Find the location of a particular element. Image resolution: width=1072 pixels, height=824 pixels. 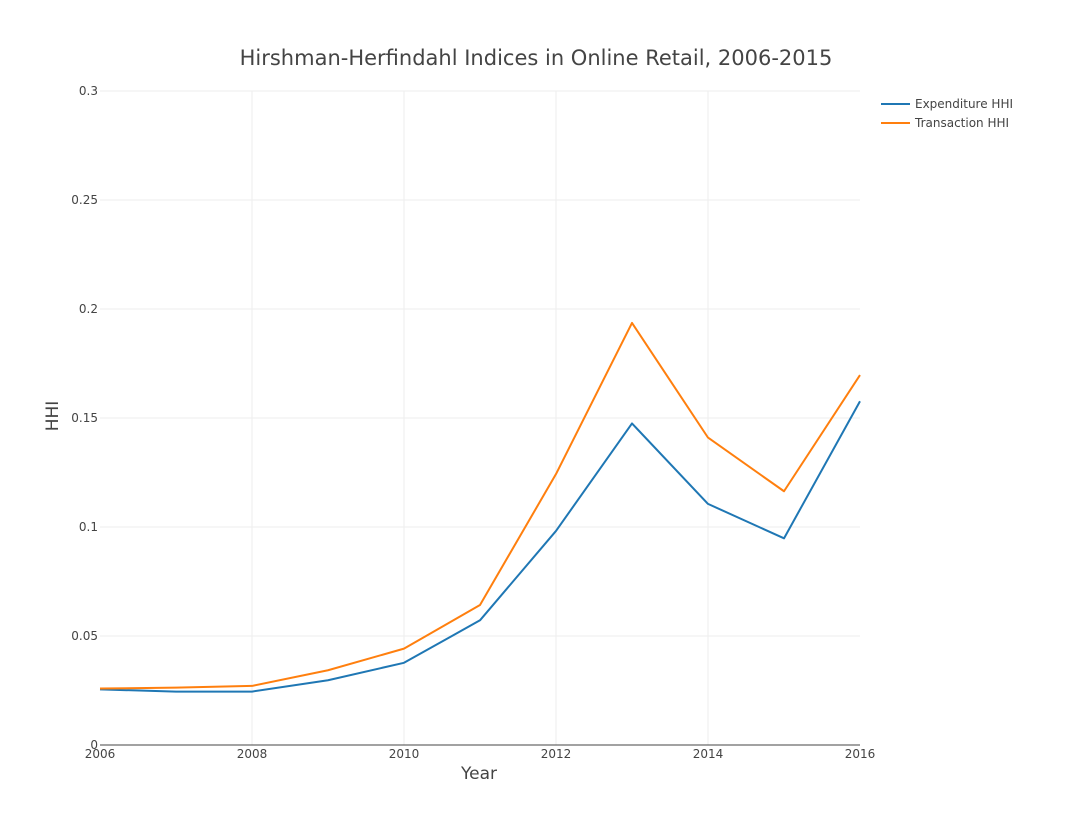

x-tick-label: 2006 is located at coordinates (100, 754).